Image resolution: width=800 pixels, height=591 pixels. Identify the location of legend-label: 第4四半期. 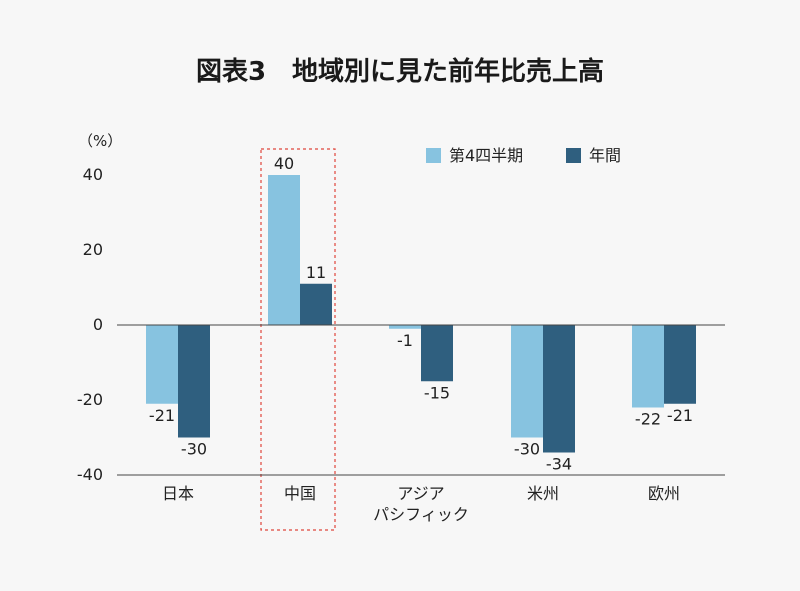
(486, 155).